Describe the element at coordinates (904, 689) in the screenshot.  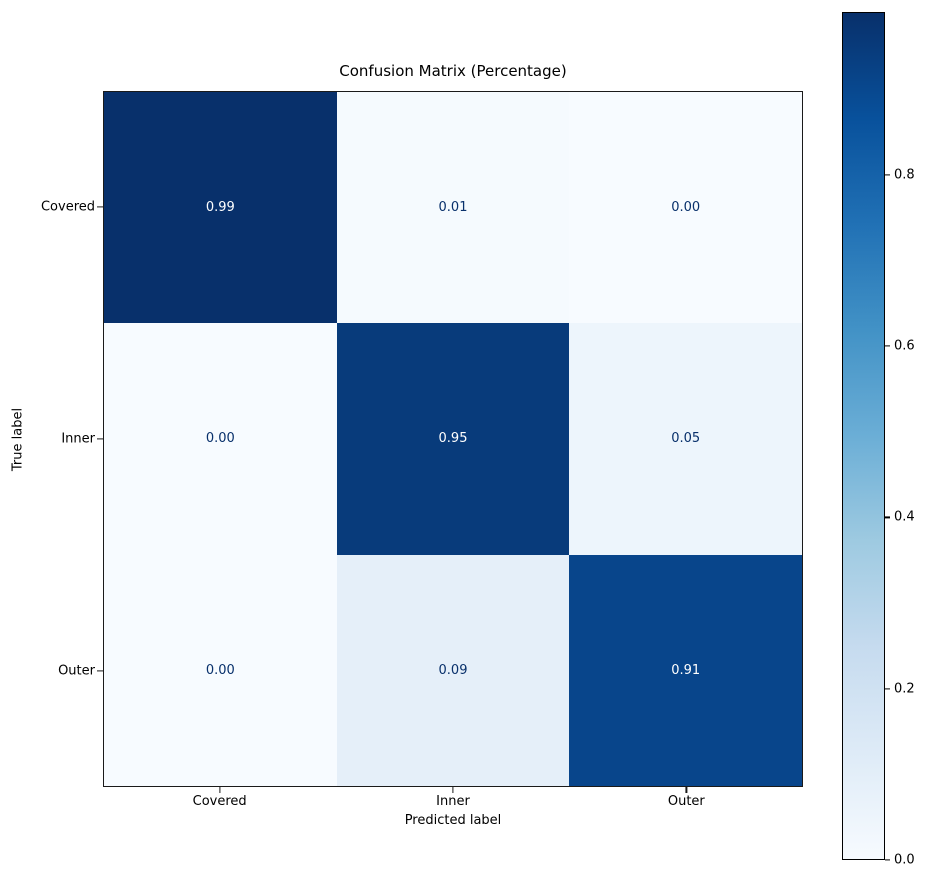
I see `colorbar-tick-label-0-2: 0.2` at that location.